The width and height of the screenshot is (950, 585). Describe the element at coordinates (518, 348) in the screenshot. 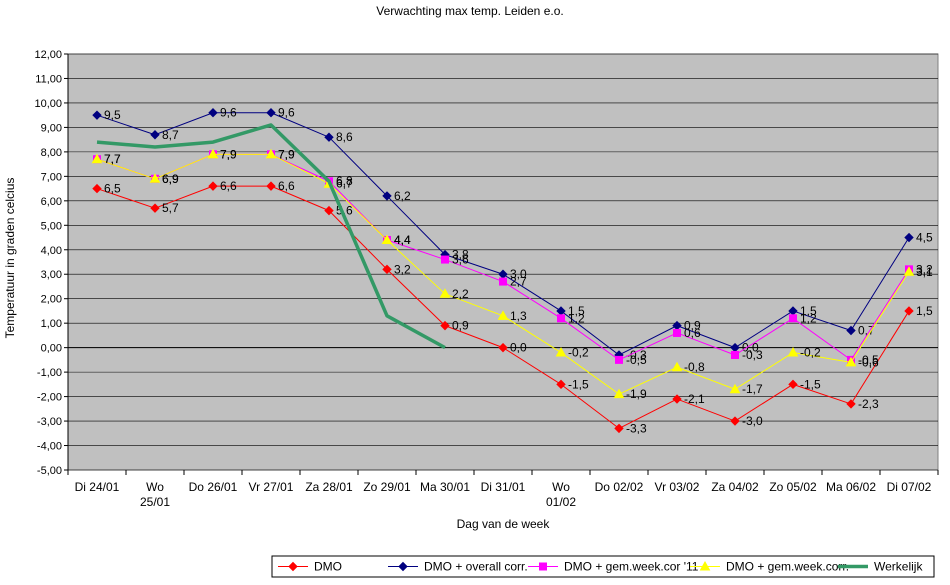

I see `data-label-0: 0,0` at that location.